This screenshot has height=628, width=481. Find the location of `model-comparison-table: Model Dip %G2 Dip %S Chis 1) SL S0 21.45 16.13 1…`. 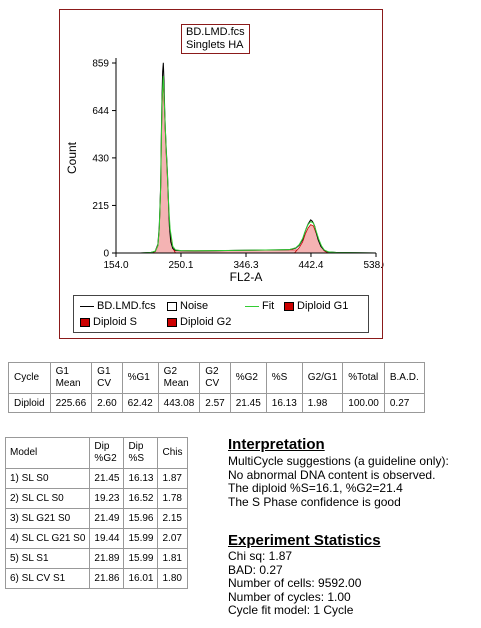

model-comparison-table: Model Dip %G2 Dip %S Chis 1) SL S0 21.45 16.13 1… is located at coordinates (96, 513).